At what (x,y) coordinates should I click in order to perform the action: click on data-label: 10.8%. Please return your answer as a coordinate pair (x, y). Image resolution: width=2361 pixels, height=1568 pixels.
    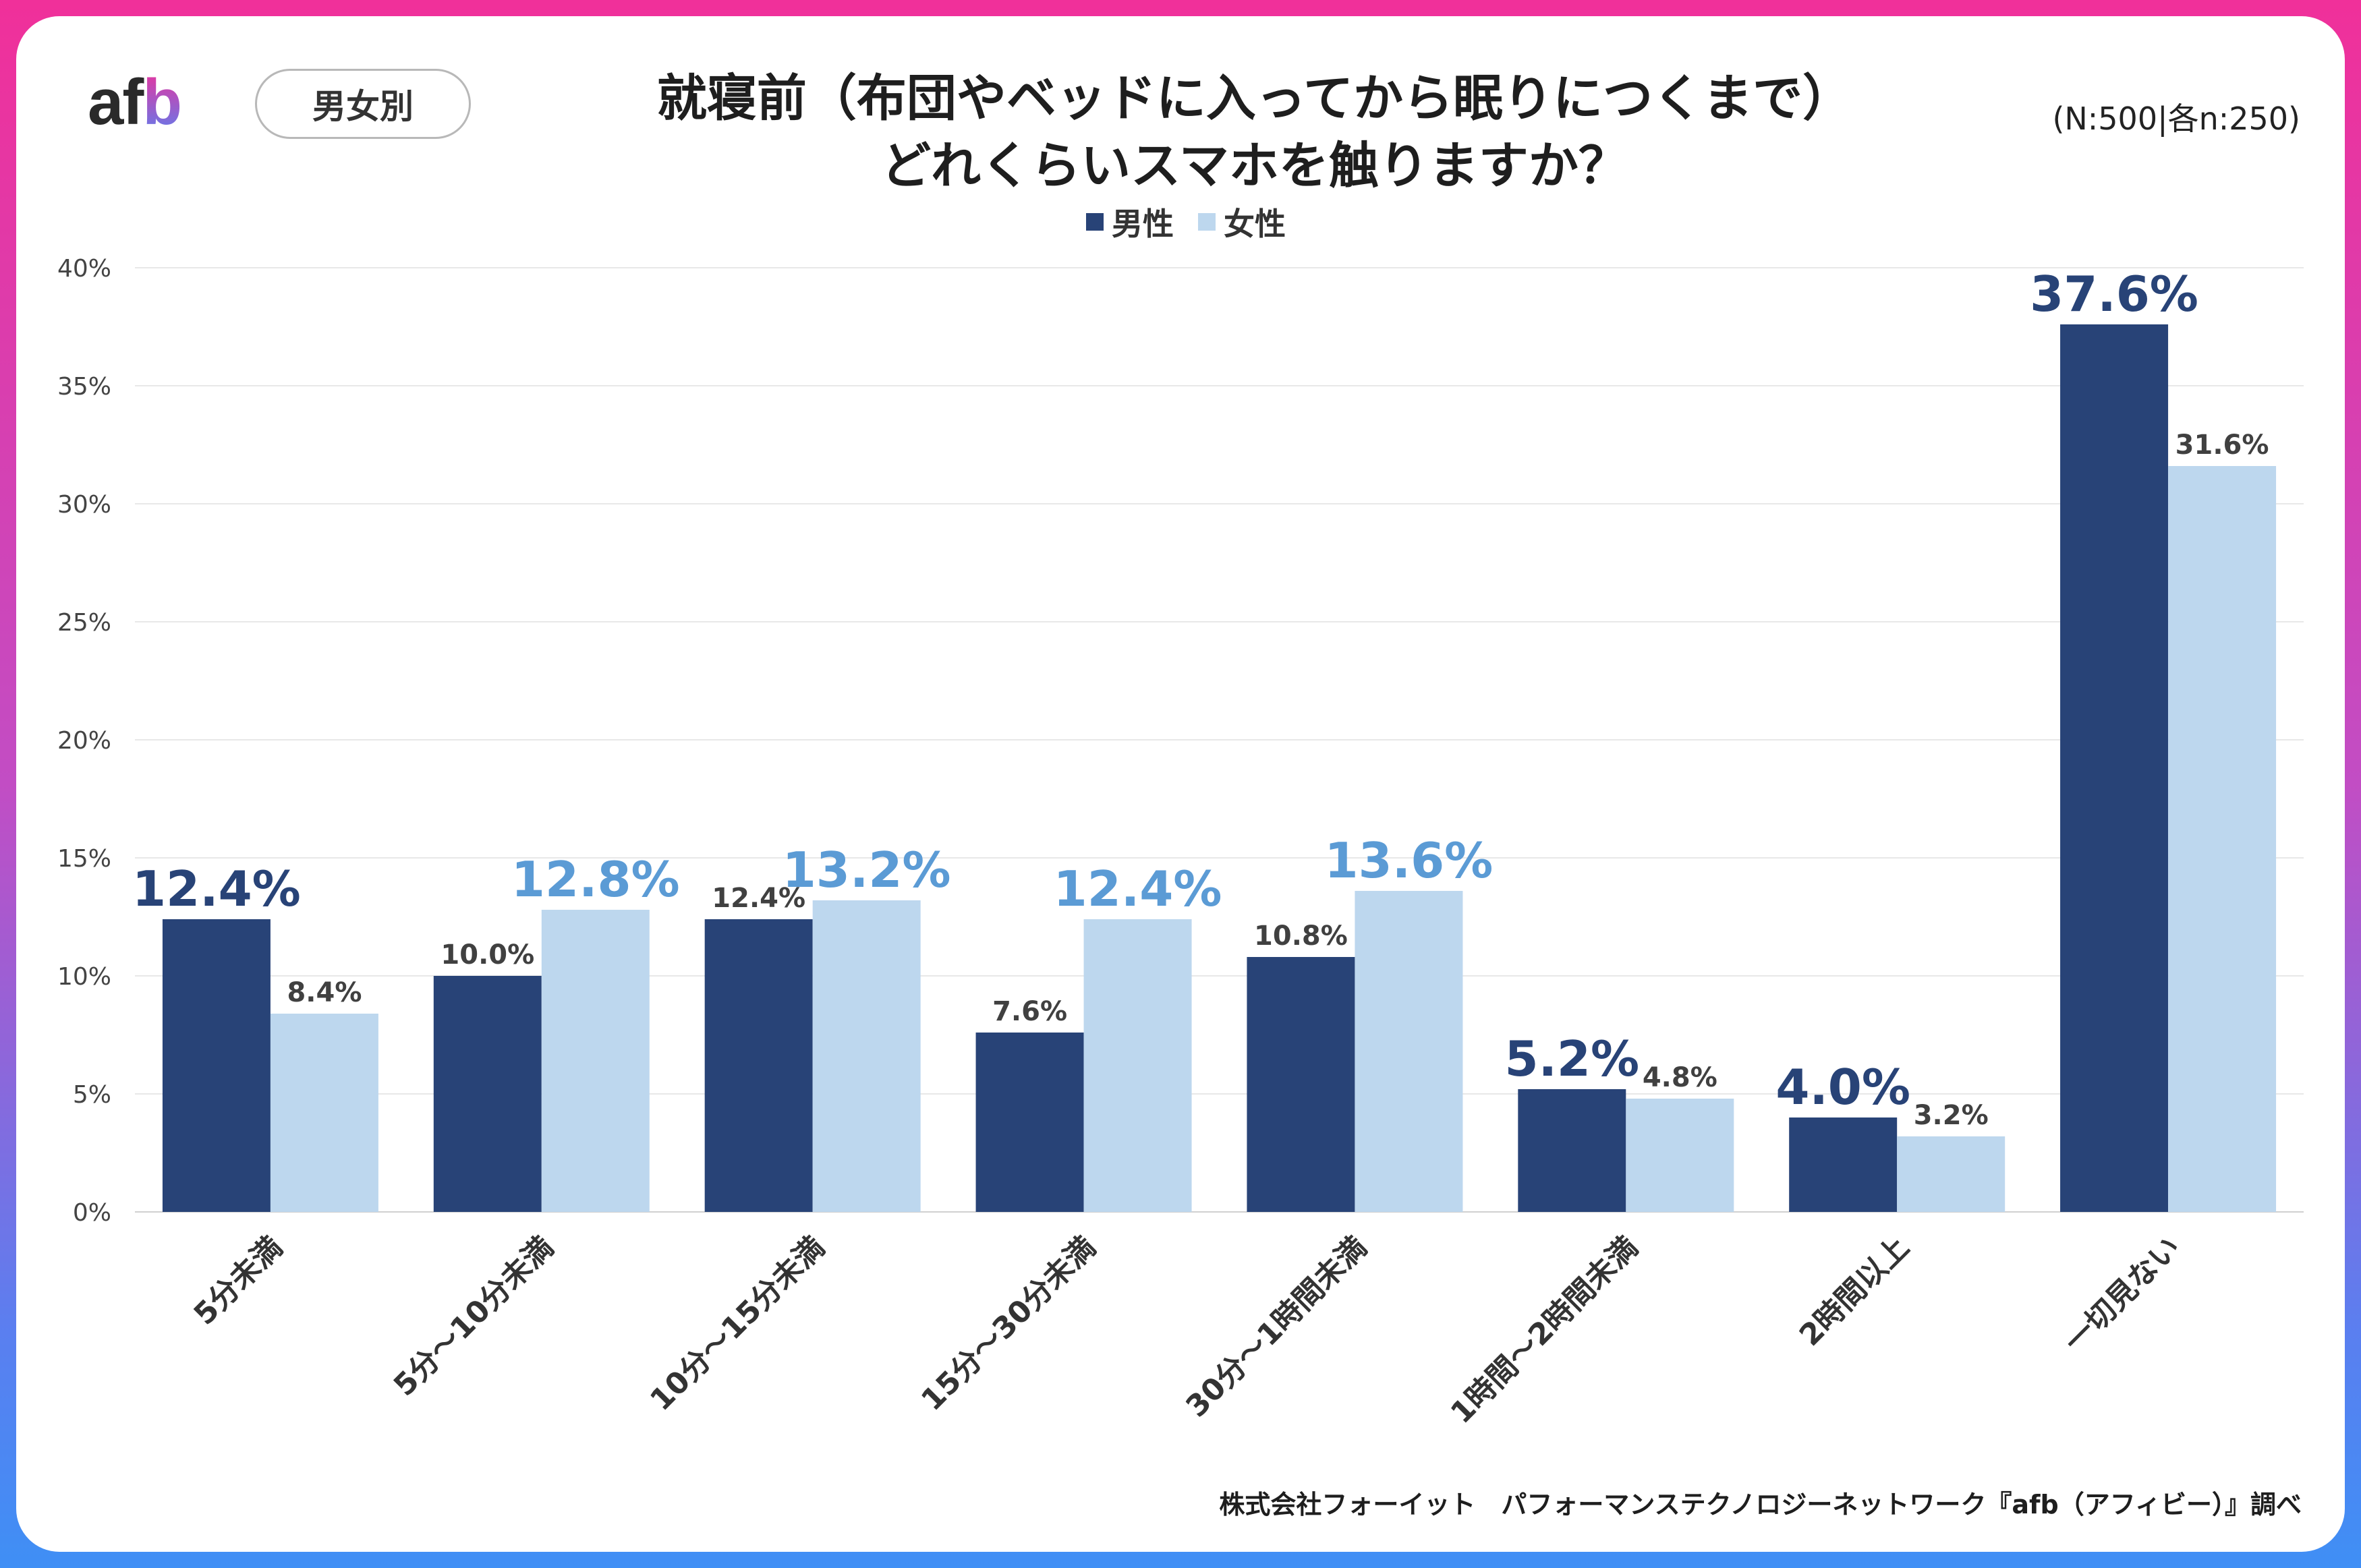
    Looking at the image, I should click on (1301, 936).